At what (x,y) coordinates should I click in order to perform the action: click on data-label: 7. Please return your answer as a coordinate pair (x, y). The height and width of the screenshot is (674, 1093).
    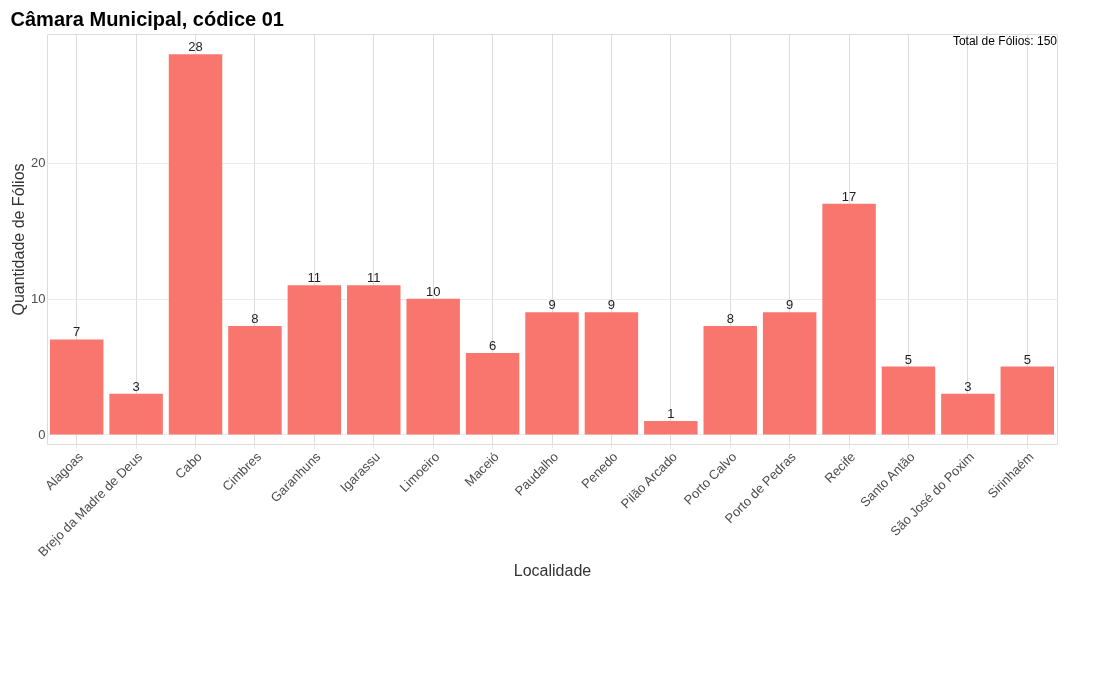
    Looking at the image, I should click on (77, 332).